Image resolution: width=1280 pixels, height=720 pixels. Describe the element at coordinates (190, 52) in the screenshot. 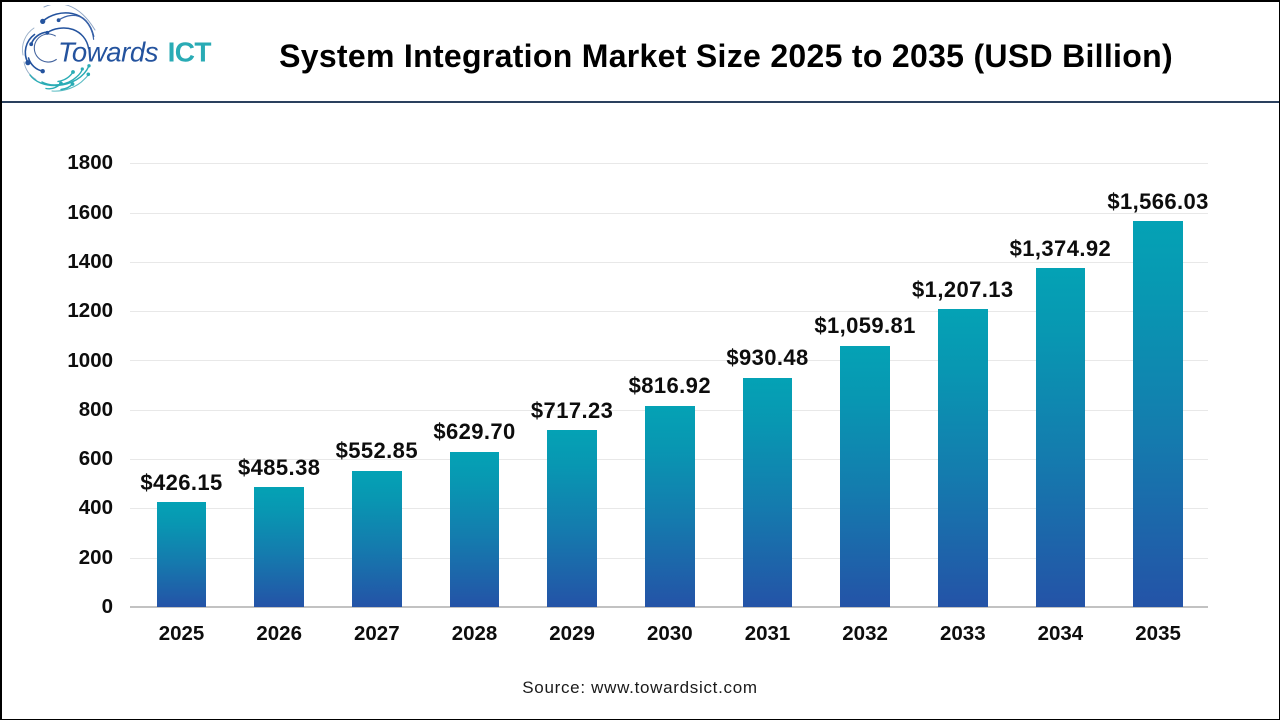

I see `svg-text: ICT` at that location.